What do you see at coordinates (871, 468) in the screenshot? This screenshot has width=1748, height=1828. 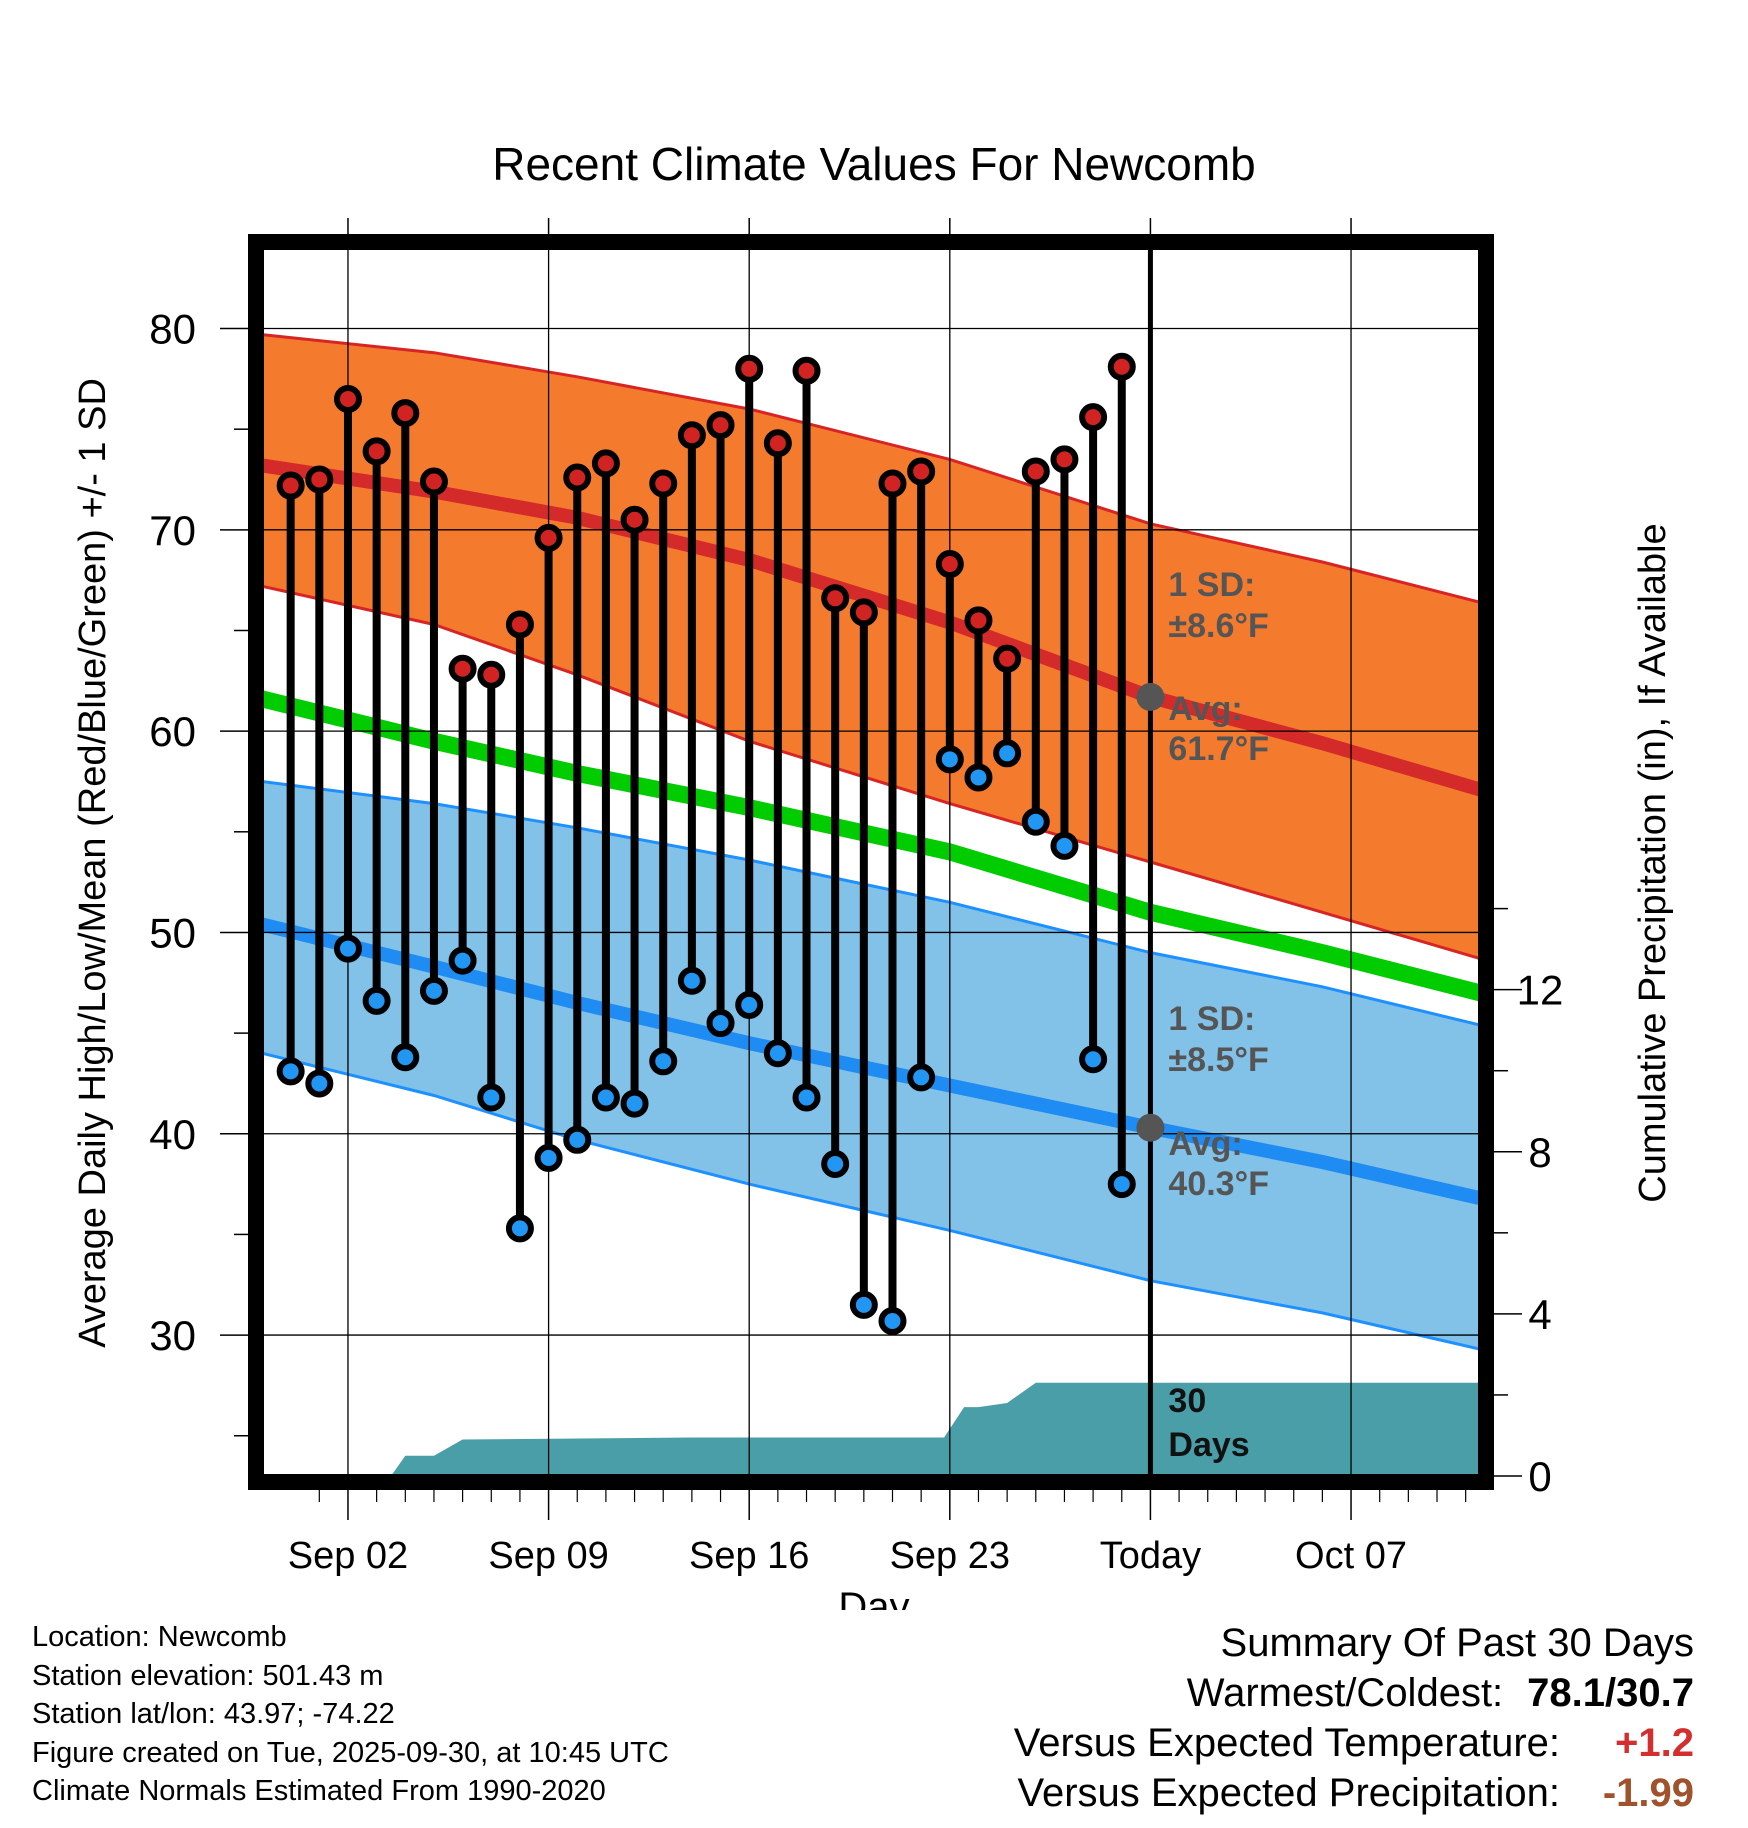 I see `high-sd-upper-edge` at bounding box center [871, 468].